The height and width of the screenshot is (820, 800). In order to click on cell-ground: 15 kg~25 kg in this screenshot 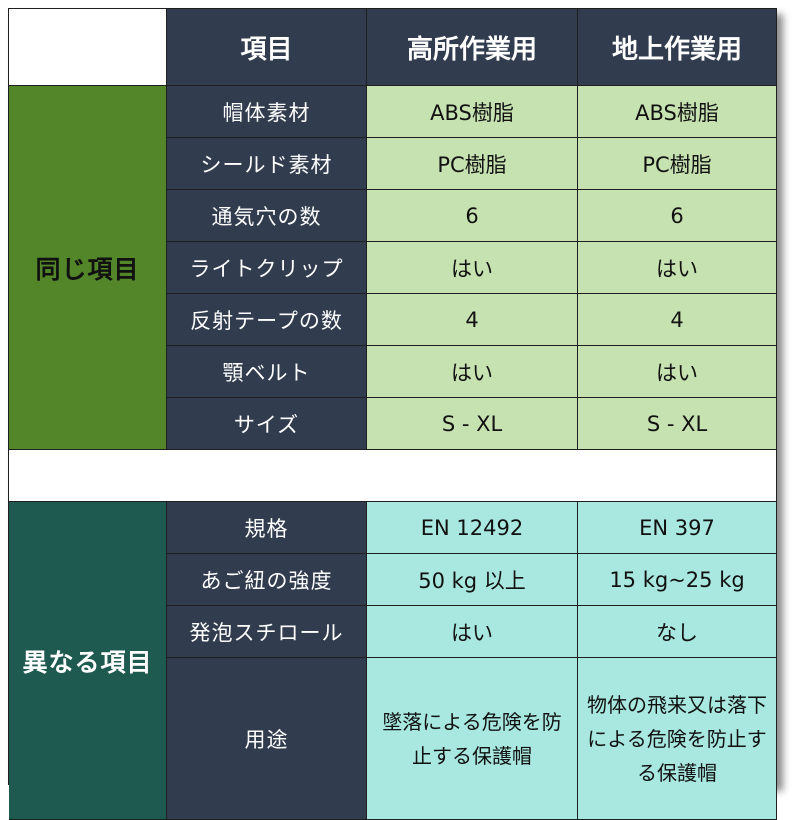, I will do `click(677, 580)`.